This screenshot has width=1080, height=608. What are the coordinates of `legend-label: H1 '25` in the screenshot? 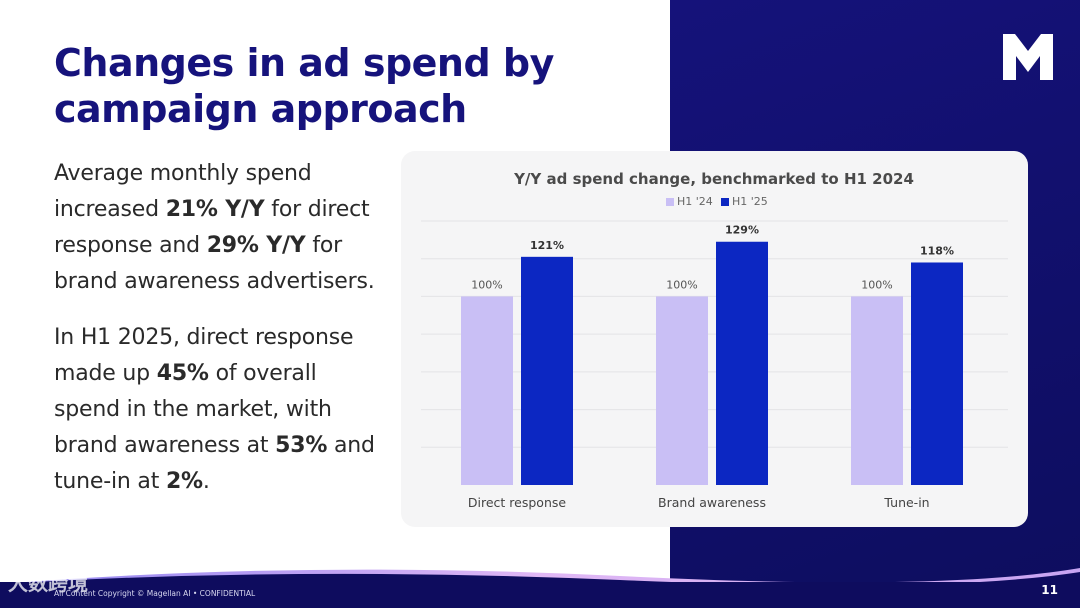 It's located at (750, 201).